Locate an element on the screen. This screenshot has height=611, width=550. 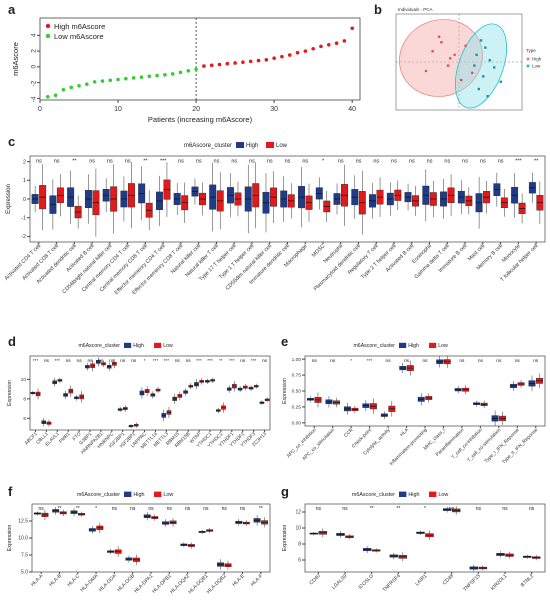
category-label: T_cell_co-stimulation is located at coordinates (484, 445).